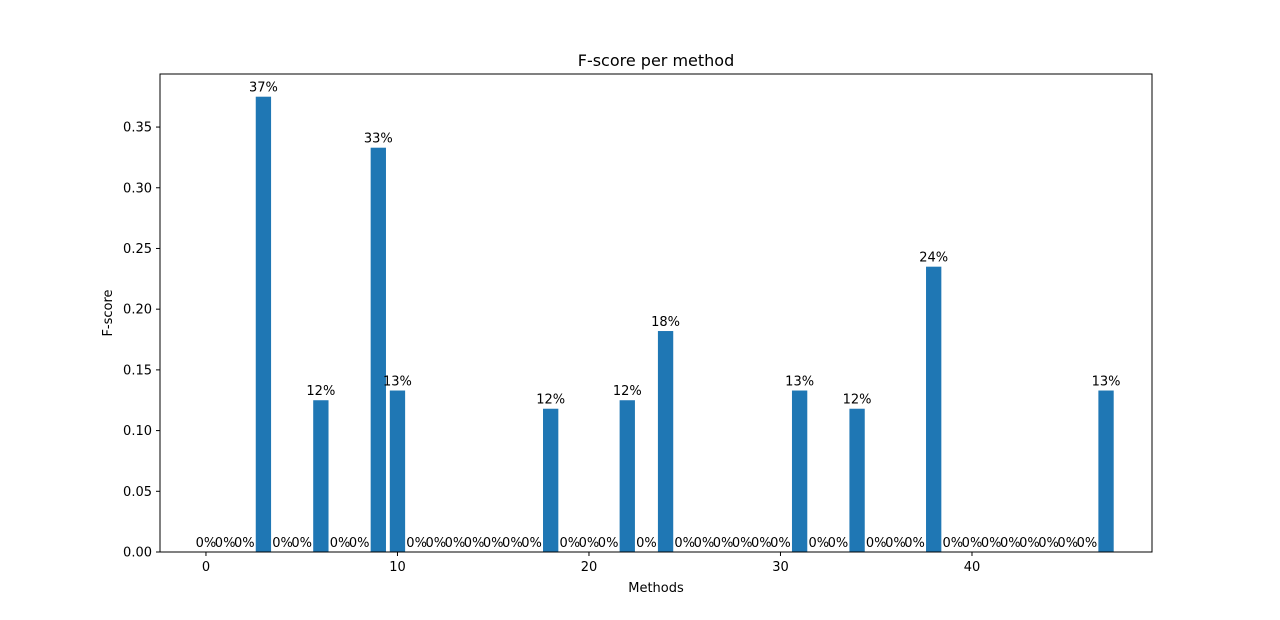 The height and width of the screenshot is (620, 1280). I want to click on bar-label-method-8: 0%, so click(359, 543).